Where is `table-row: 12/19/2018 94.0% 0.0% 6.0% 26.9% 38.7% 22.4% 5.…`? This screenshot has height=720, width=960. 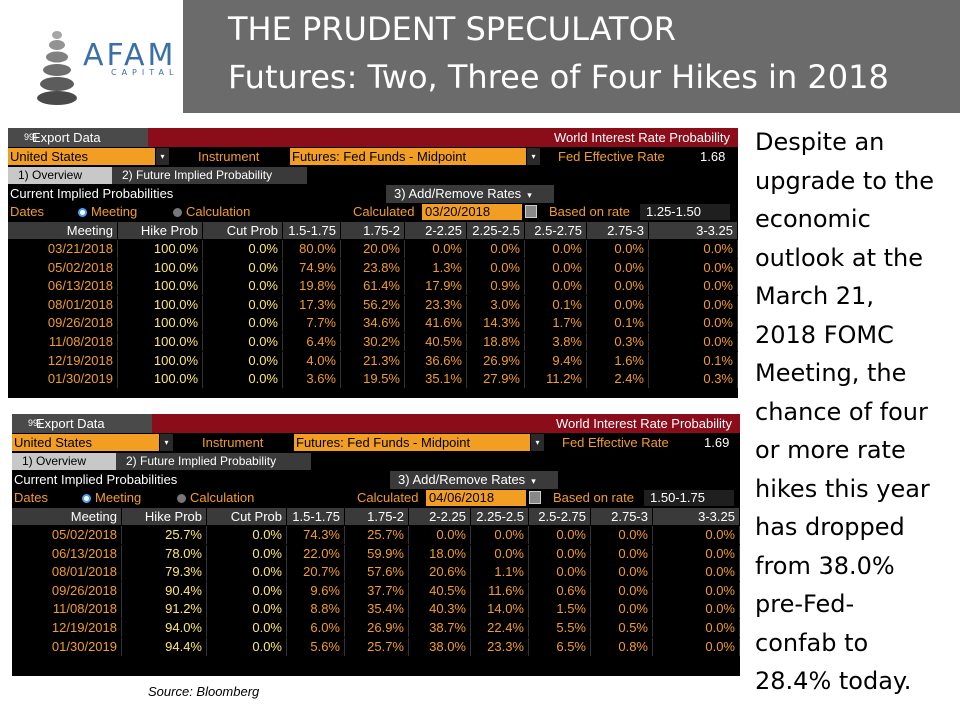 table-row: 12/19/2018 94.0% 0.0% 6.0% 26.9% 38.7% 22.4% 5.… is located at coordinates (376, 628).